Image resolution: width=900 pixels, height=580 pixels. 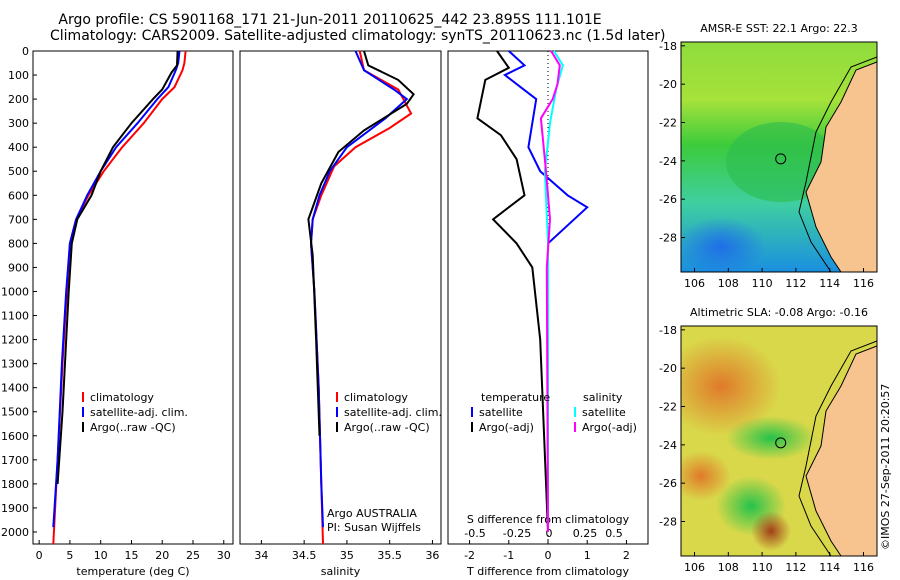 What do you see at coordinates (668, 161) in the screenshot?
I see `sst-map-ytick-label: -24` at bounding box center [668, 161].